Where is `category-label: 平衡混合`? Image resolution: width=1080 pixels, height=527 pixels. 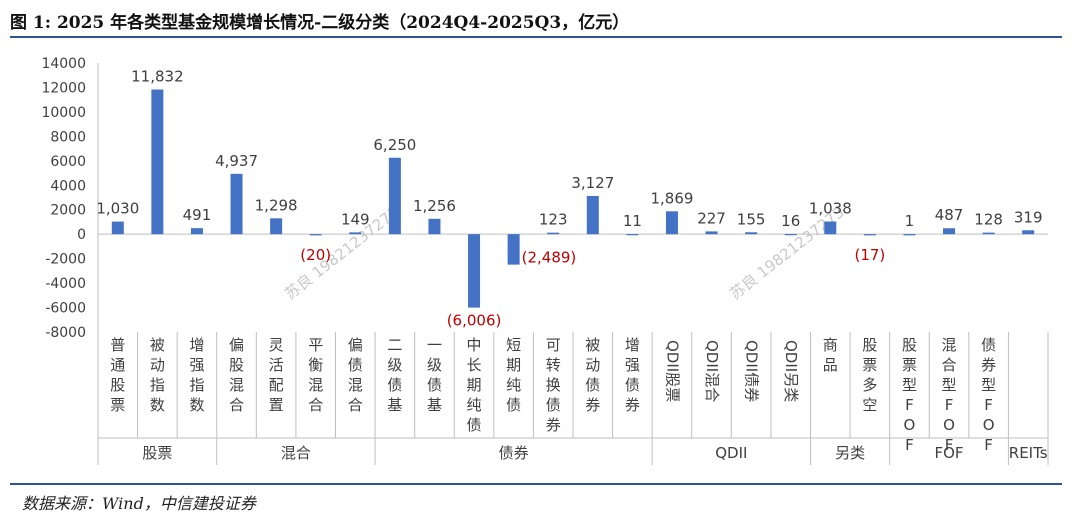 category-label: 平衡混合 is located at coordinates (315, 375).